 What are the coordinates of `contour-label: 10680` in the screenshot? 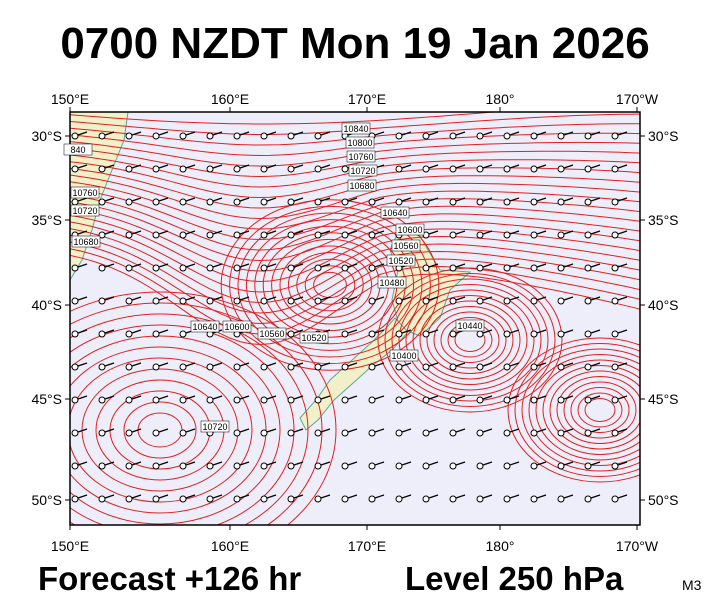 It's located at (361, 186).